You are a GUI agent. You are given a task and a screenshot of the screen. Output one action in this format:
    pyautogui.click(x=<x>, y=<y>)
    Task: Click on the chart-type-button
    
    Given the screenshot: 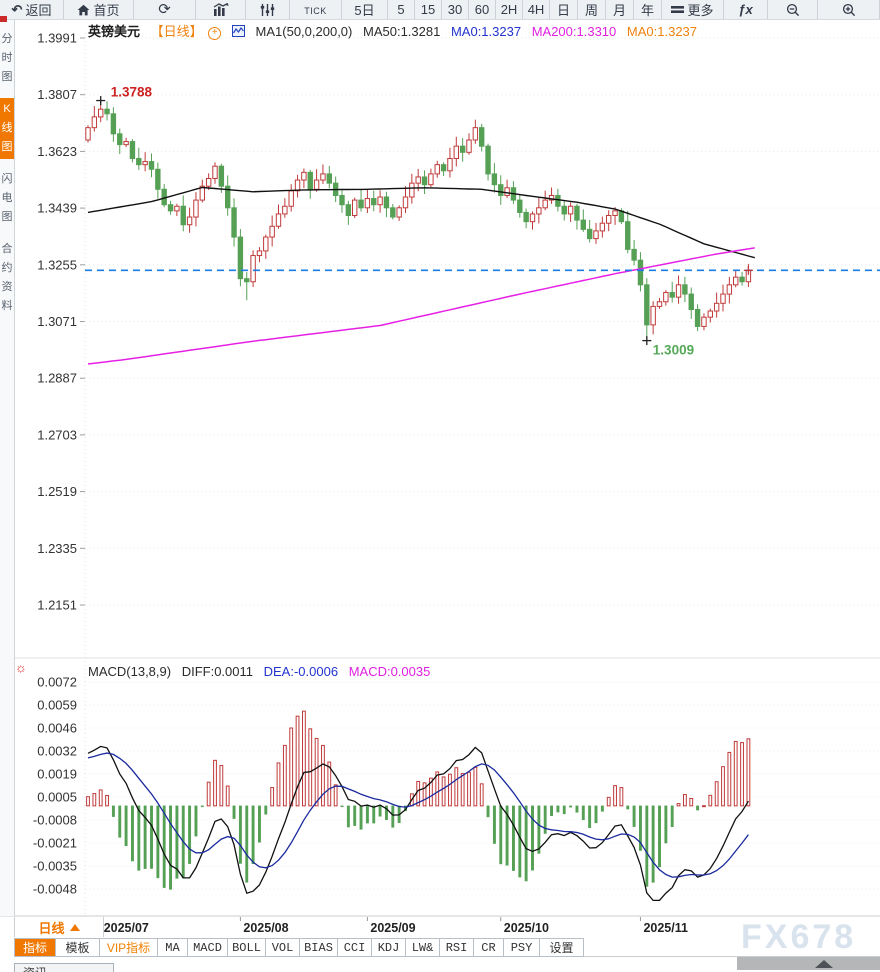 What is the action you would take?
    pyautogui.click(x=221, y=9)
    